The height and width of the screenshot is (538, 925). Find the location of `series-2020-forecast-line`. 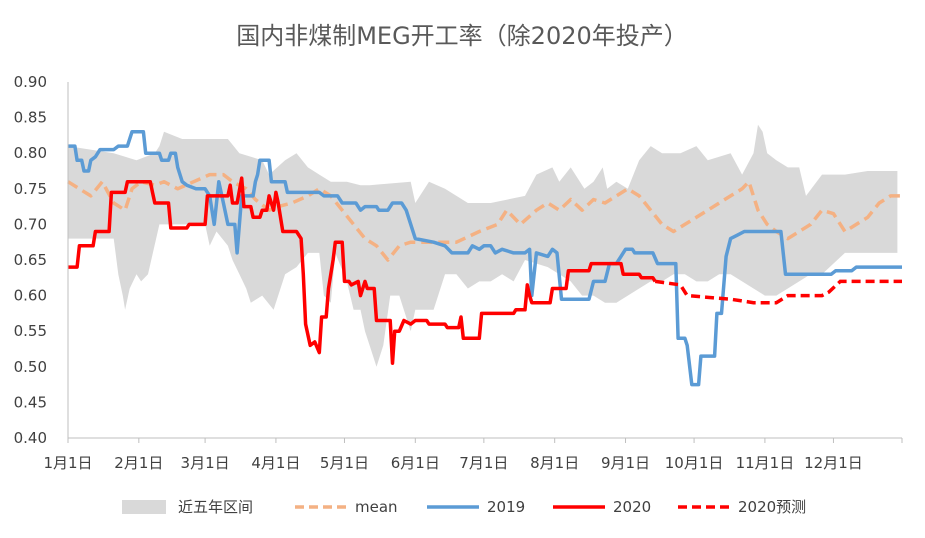

series-2020-forecast-line is located at coordinates (778, 292).